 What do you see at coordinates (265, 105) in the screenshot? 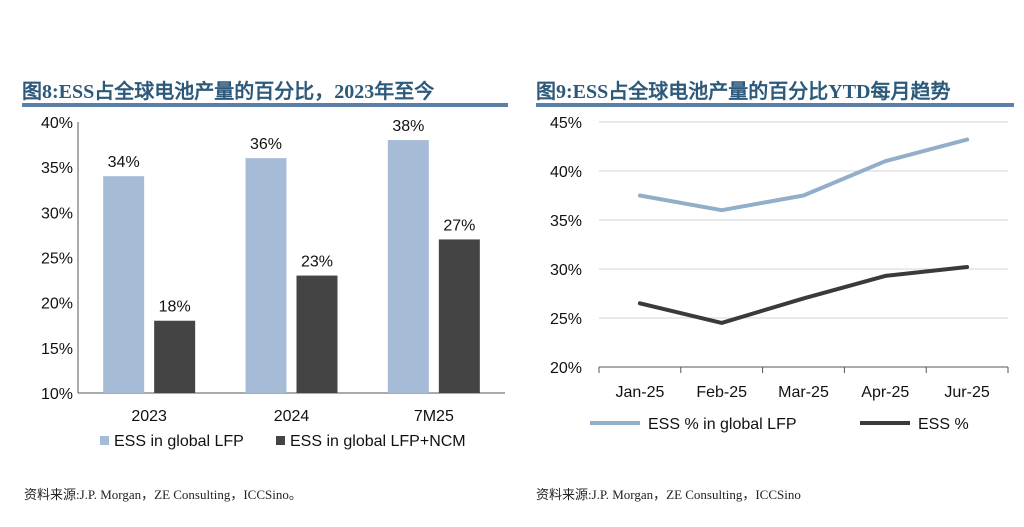
I see `title-rule-left` at bounding box center [265, 105].